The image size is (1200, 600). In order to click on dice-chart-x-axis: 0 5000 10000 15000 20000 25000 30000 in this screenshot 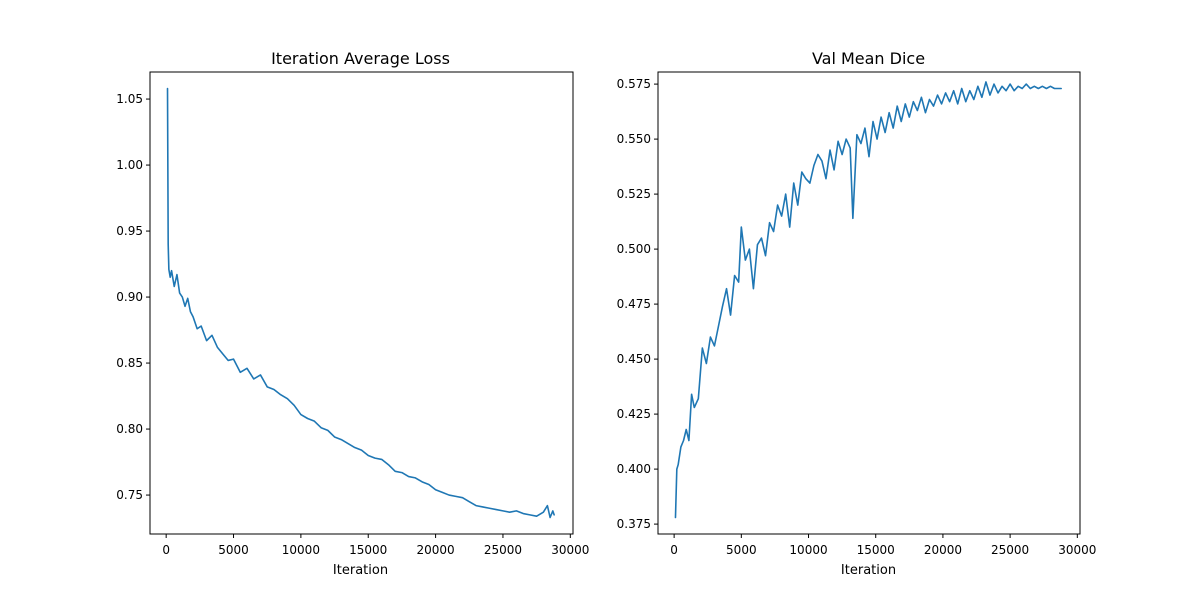, I will do `click(883, 545)`.